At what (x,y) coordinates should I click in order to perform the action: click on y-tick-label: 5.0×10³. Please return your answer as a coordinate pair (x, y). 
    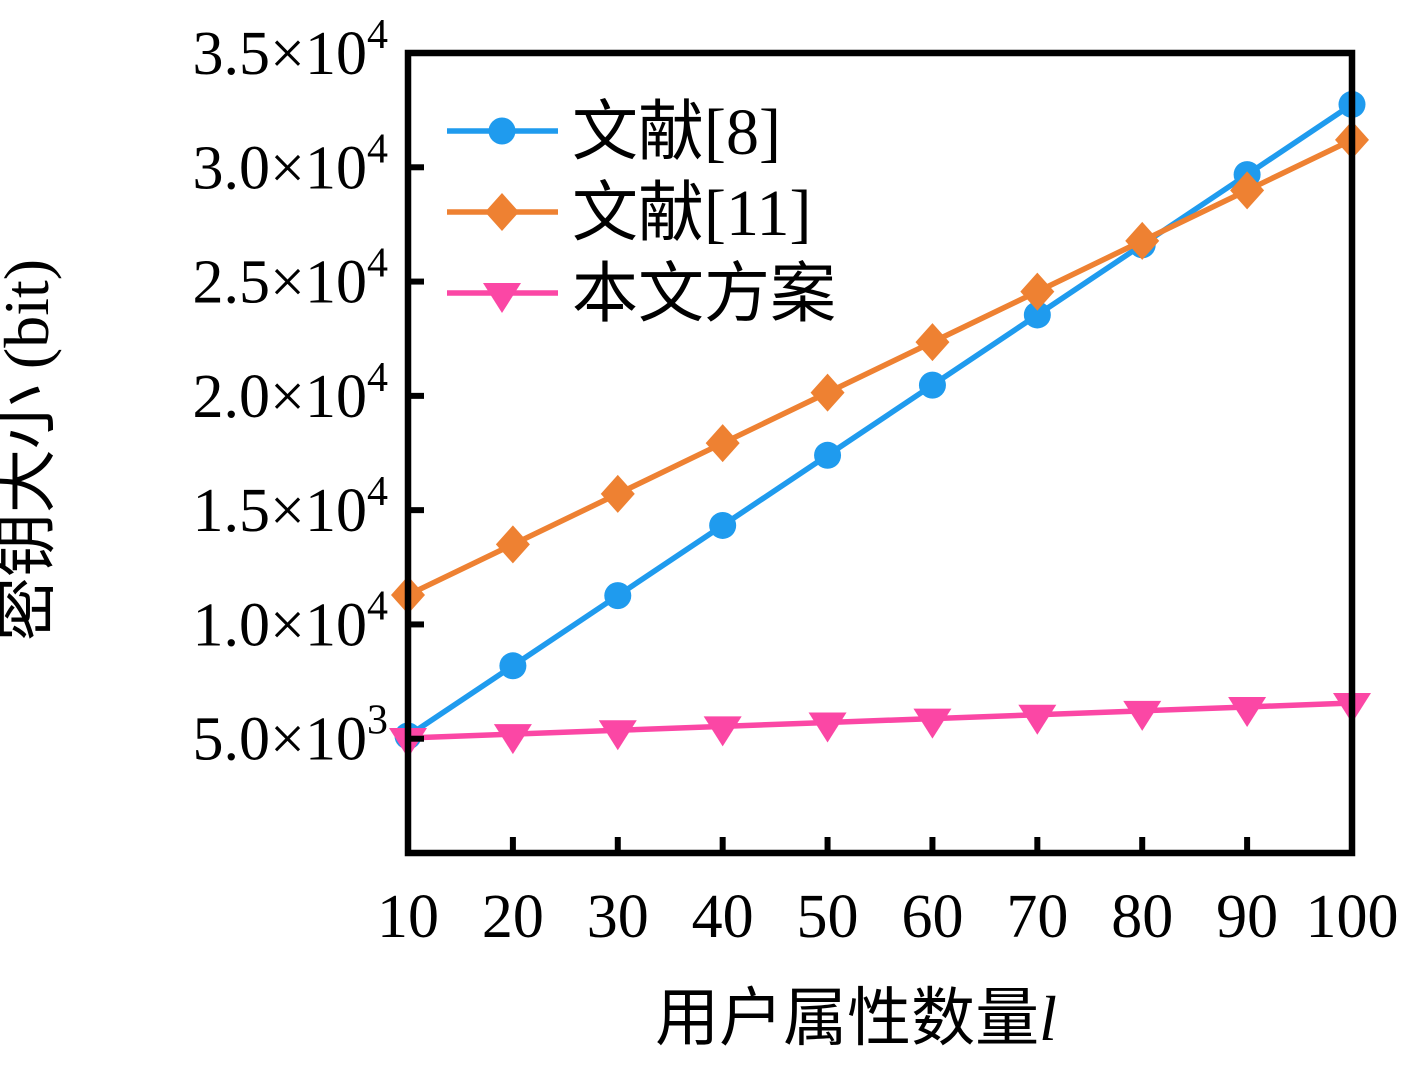
    Looking at the image, I should click on (290, 736).